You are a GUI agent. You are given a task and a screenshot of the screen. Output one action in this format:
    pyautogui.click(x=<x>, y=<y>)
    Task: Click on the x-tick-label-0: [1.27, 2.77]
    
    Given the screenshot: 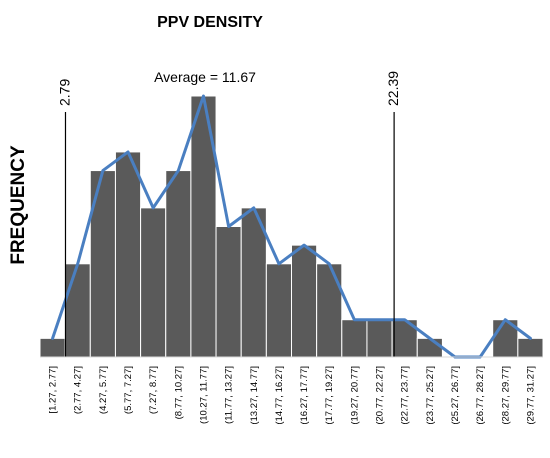 What is the action you would take?
    pyautogui.click(x=53, y=390)
    